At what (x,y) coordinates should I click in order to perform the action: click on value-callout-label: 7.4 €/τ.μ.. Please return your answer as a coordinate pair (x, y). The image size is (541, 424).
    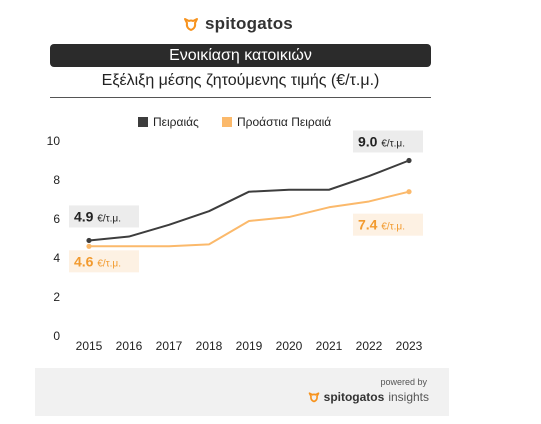
    Looking at the image, I should click on (381, 225).